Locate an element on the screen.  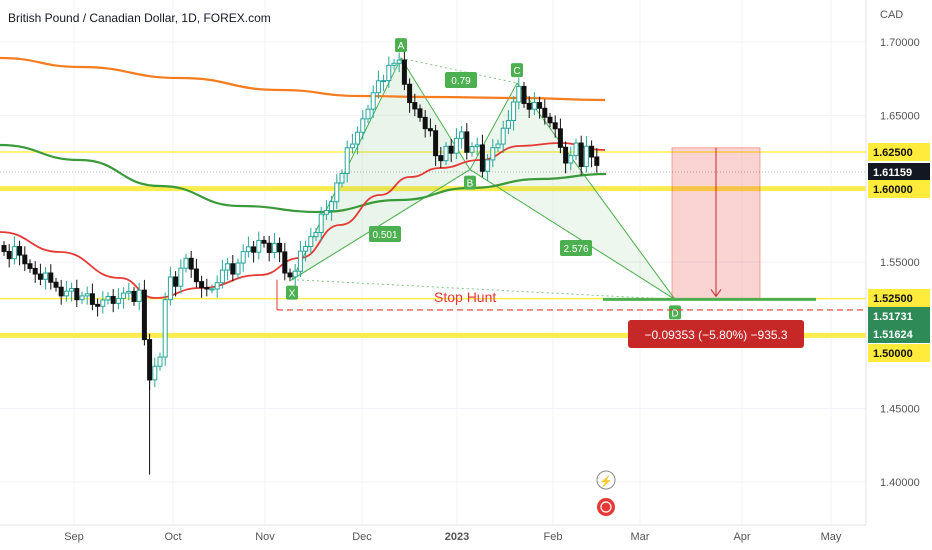
measure-label: −0.09353 (−5.80%) −935.3 is located at coordinates (716, 334).